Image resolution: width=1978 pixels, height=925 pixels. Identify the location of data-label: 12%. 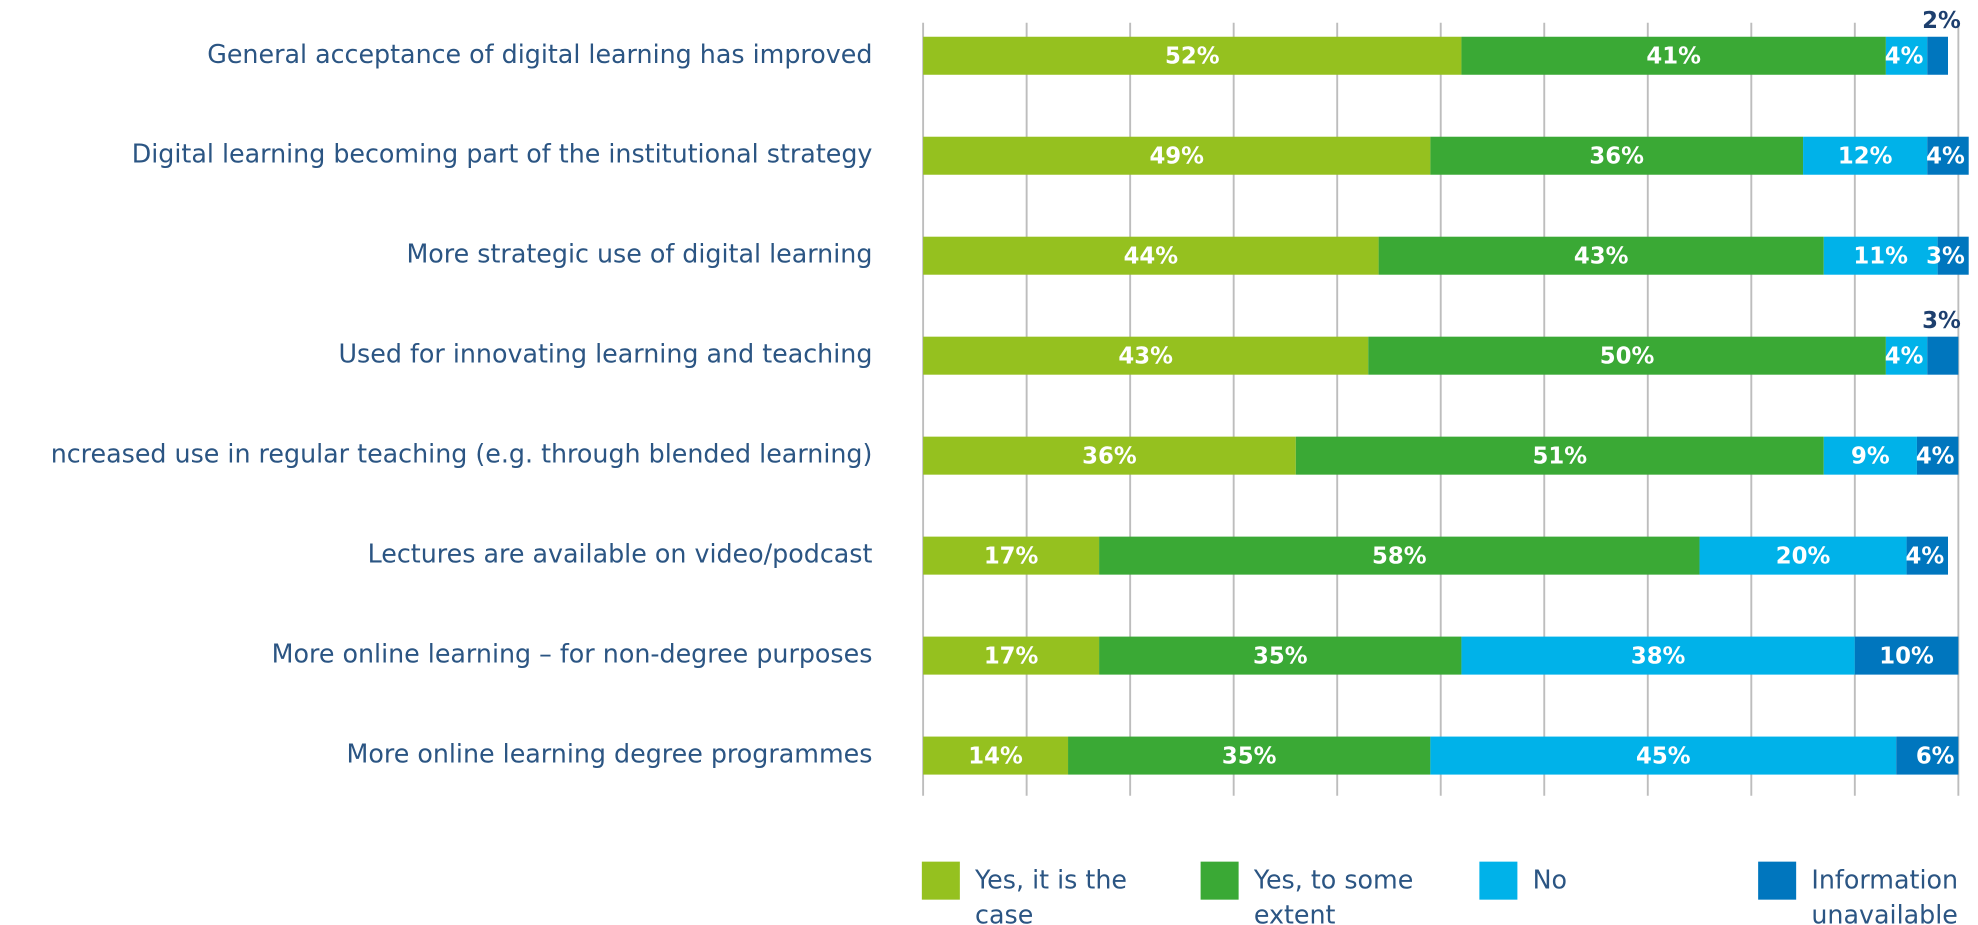
(1865, 156).